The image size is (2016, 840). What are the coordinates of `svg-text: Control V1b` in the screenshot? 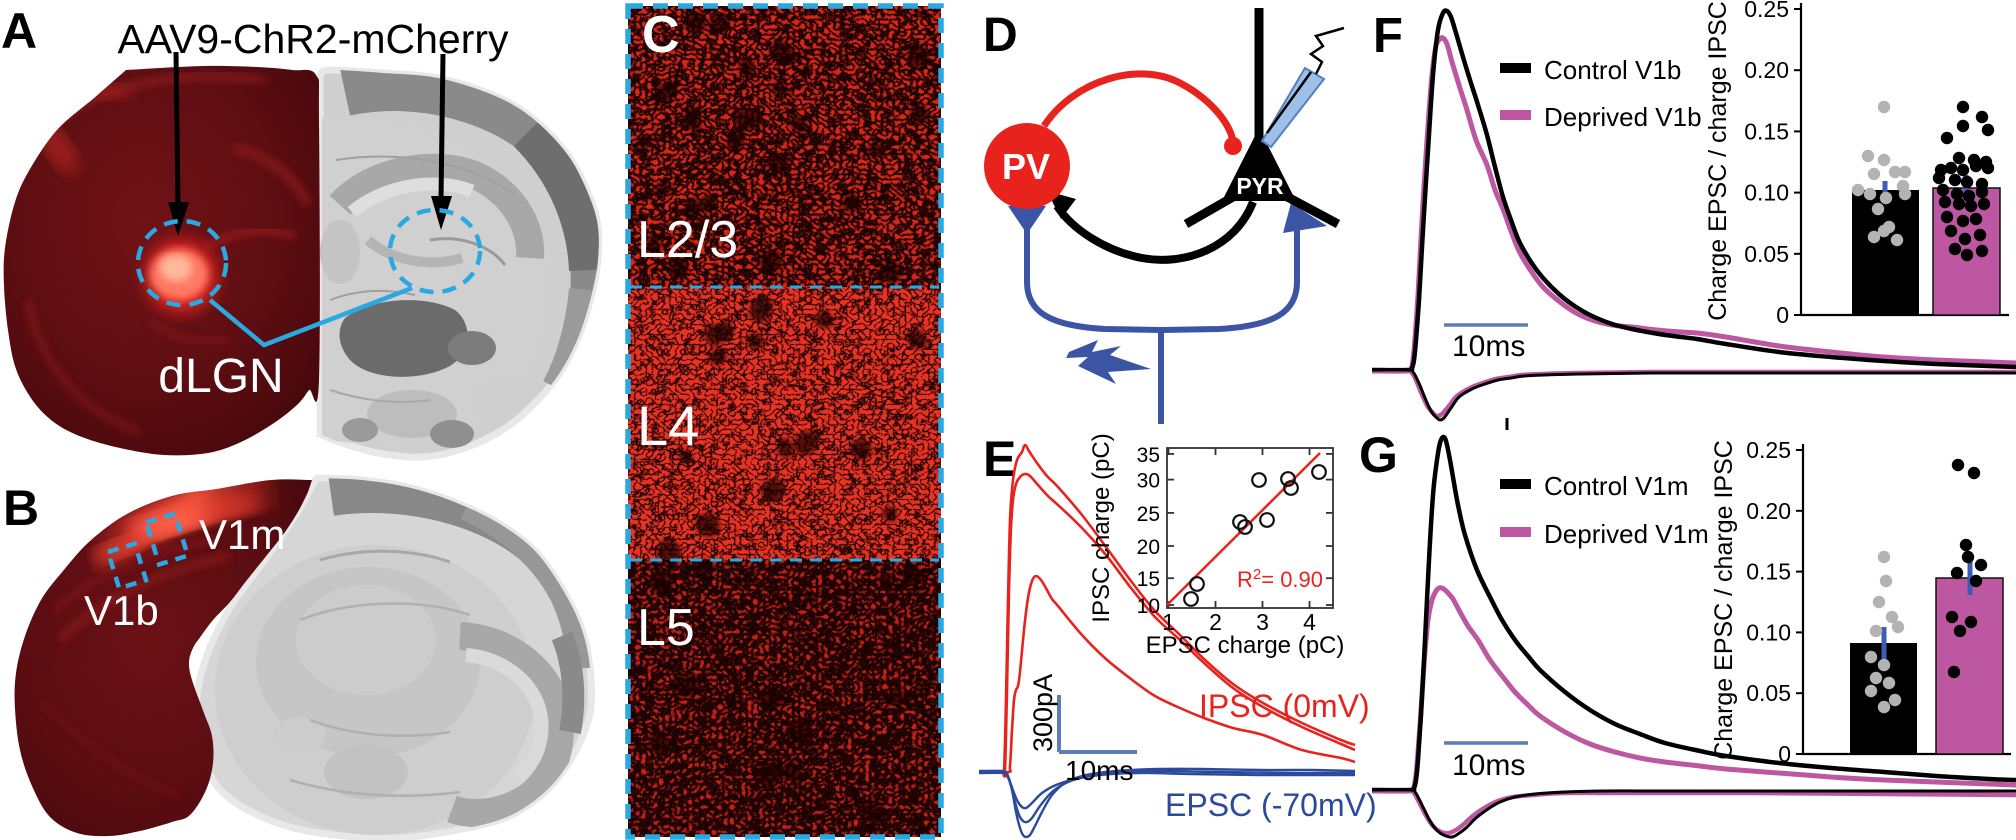 It's located at (1612, 70).